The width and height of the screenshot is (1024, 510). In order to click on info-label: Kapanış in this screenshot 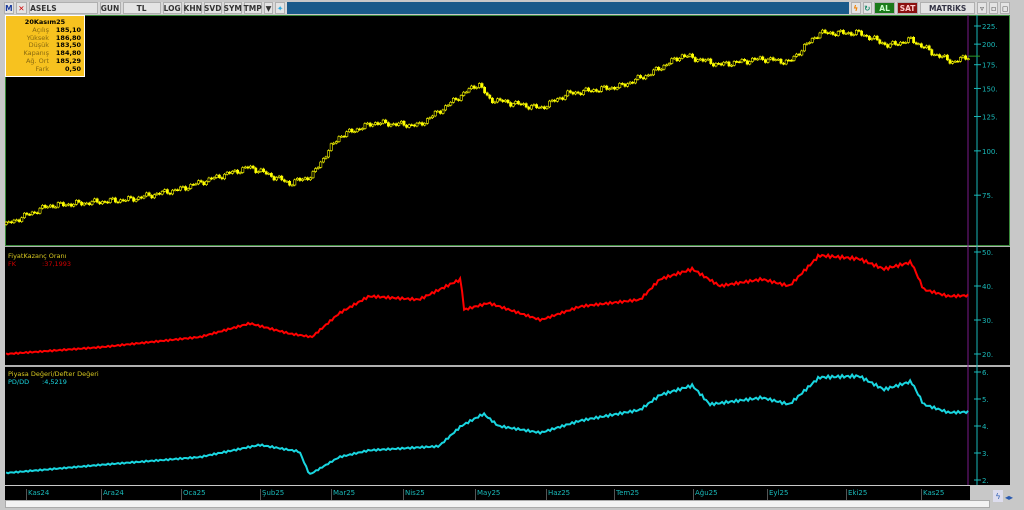, I will do `click(36, 53)`.